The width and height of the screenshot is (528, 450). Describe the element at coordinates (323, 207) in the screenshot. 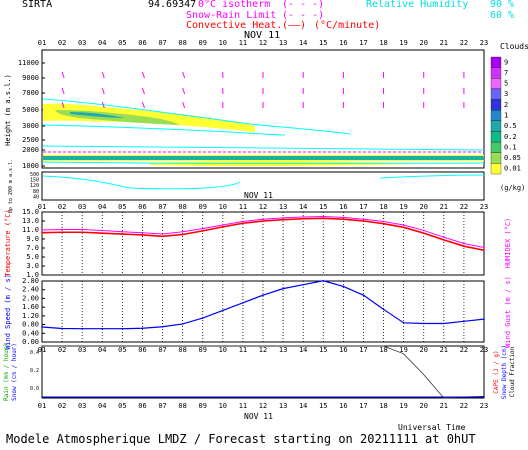

I see `temp-hour-tick: 15` at that location.